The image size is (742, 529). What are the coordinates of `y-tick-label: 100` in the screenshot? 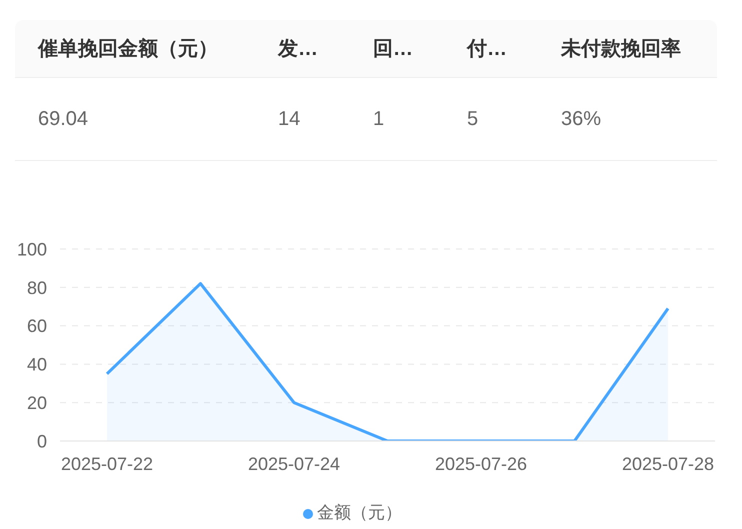 It's located at (31, 249).